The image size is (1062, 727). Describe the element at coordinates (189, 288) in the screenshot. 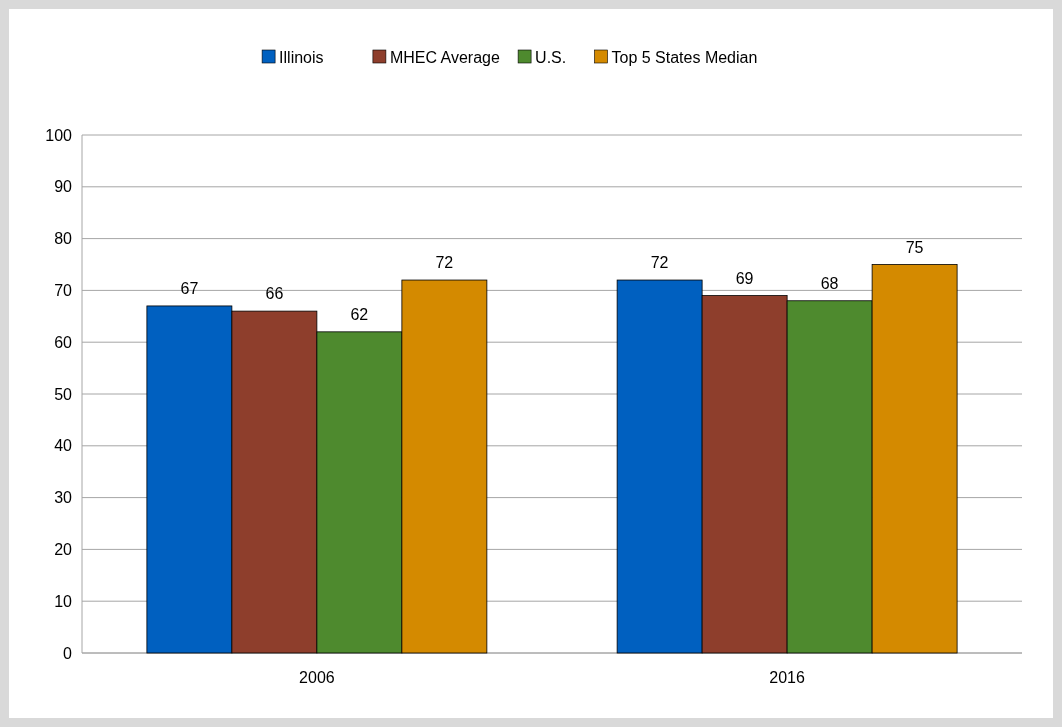

I see `data-label: 67` at that location.